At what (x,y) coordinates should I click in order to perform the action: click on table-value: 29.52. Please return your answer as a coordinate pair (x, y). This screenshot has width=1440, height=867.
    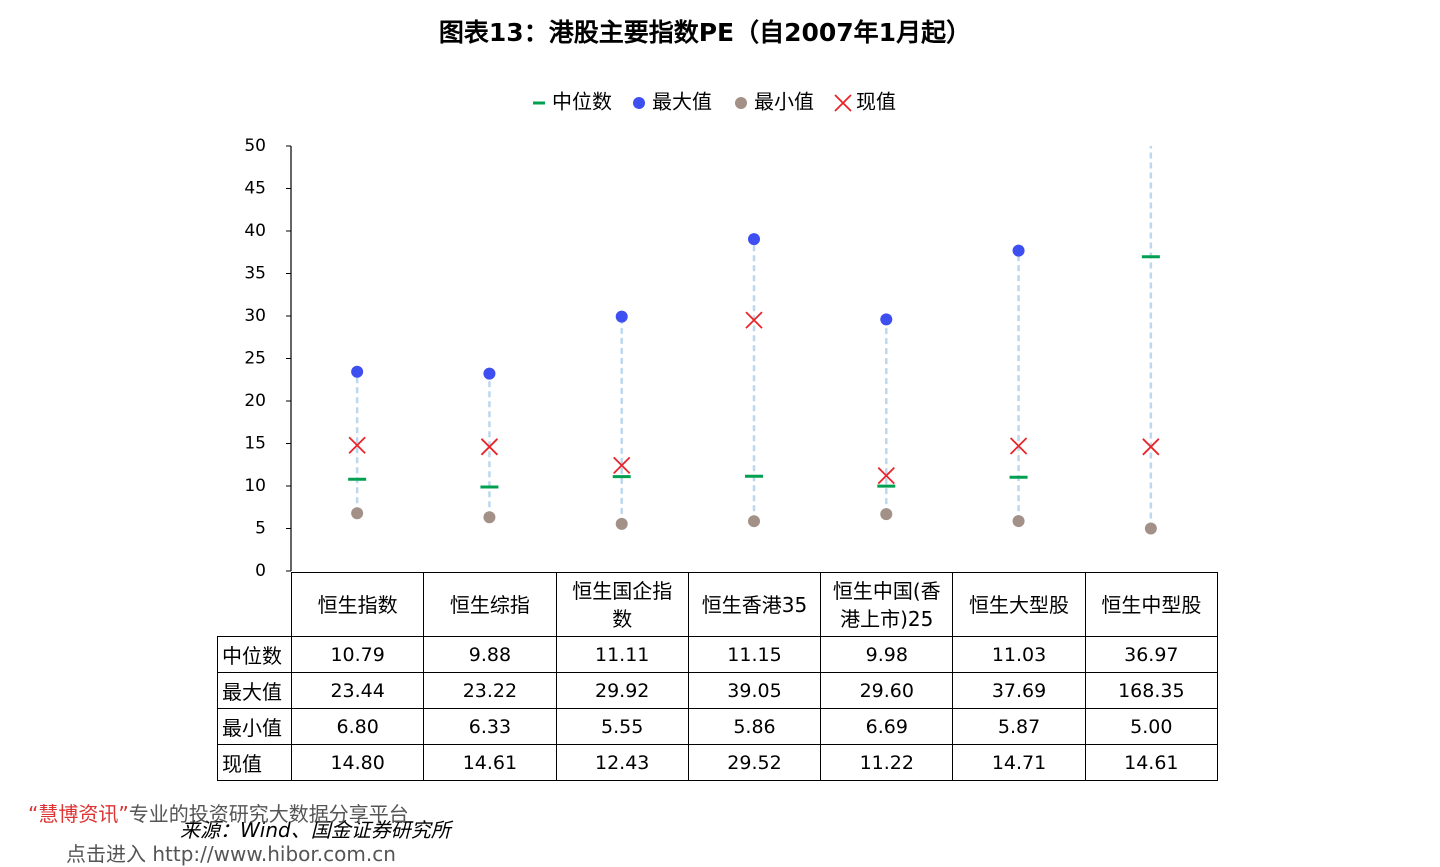
    Looking at the image, I should click on (754, 762).